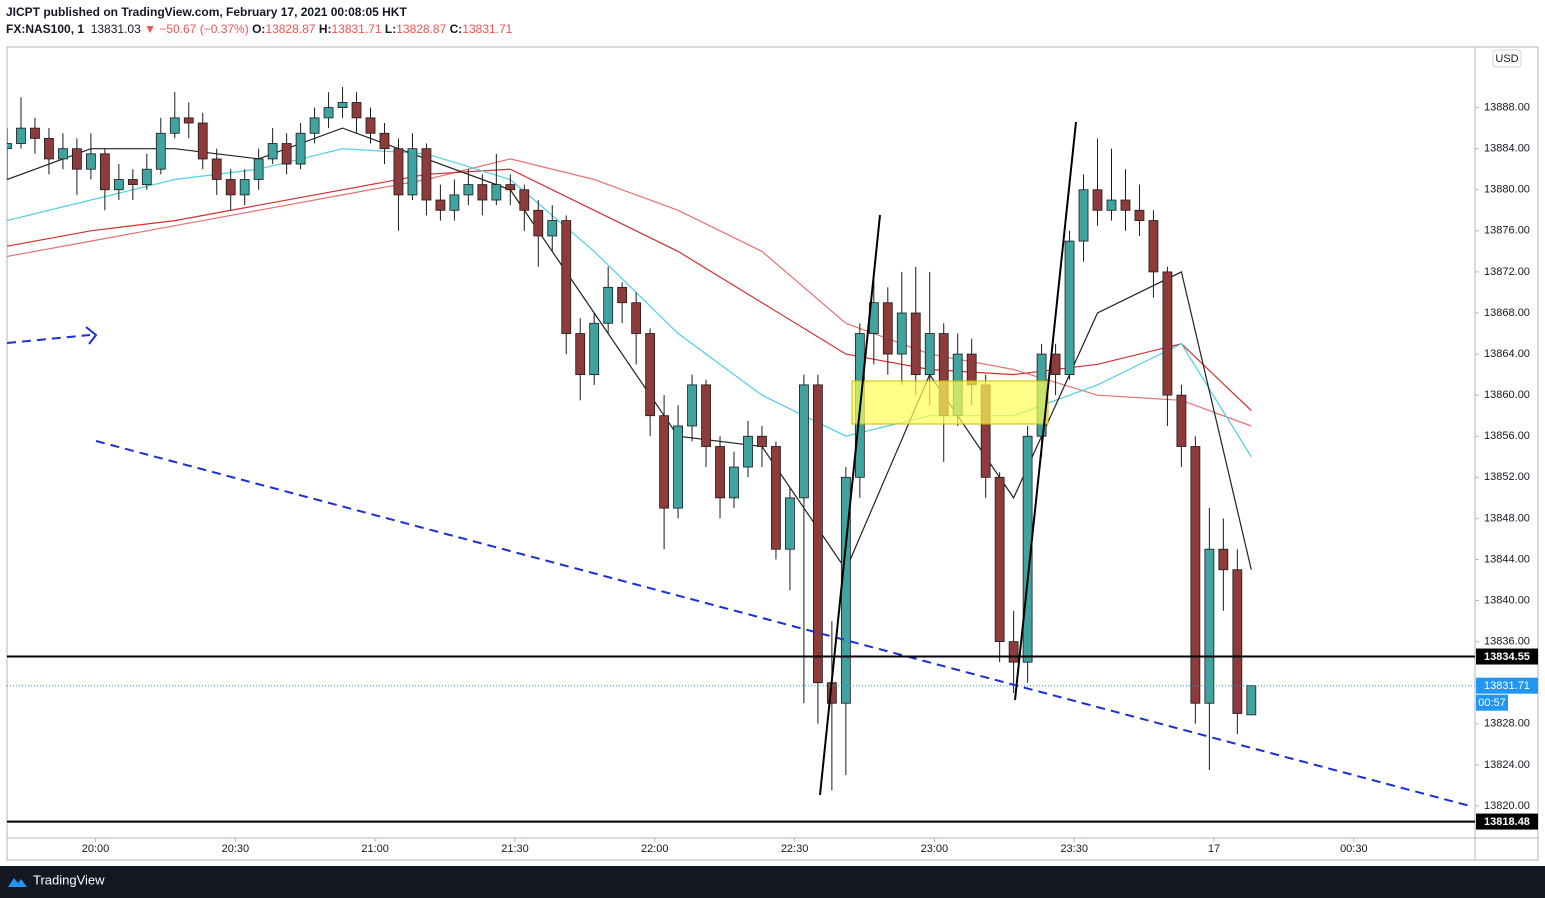  Describe the element at coordinates (456, 29) in the screenshot. I see `ohlc-key: C:` at that location.